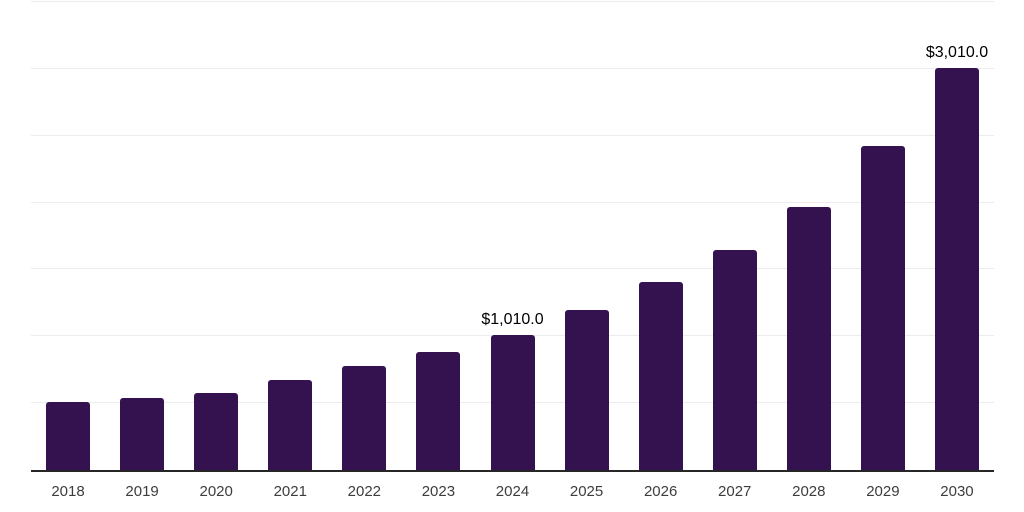 This screenshot has width=1024, height=512. I want to click on x-tick-2024: 2024, so click(512, 491).